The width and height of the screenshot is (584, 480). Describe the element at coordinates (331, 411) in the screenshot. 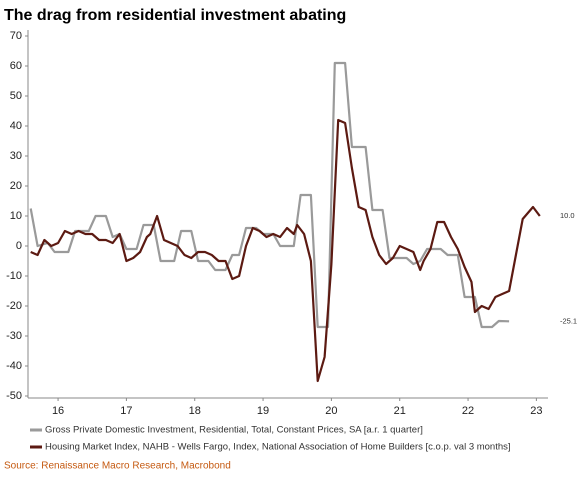

I see `x-tick-label: 20` at that location.